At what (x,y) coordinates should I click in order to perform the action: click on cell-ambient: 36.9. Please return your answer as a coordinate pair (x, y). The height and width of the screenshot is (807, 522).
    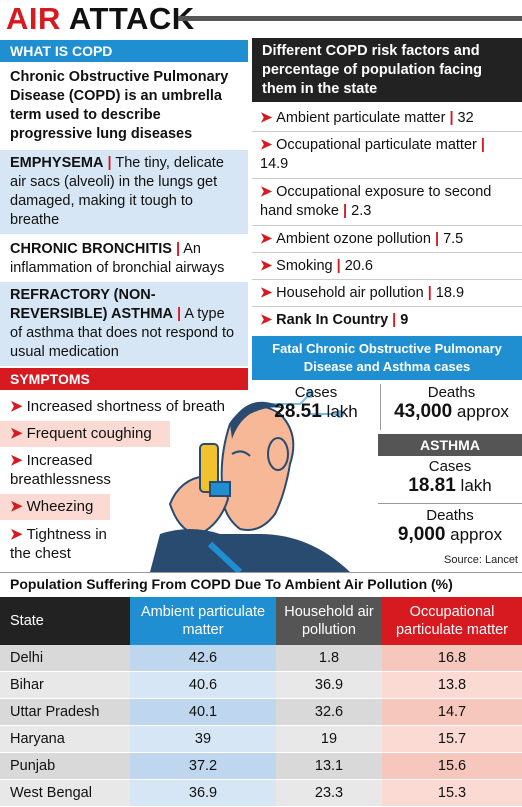
    Looking at the image, I should click on (203, 793).